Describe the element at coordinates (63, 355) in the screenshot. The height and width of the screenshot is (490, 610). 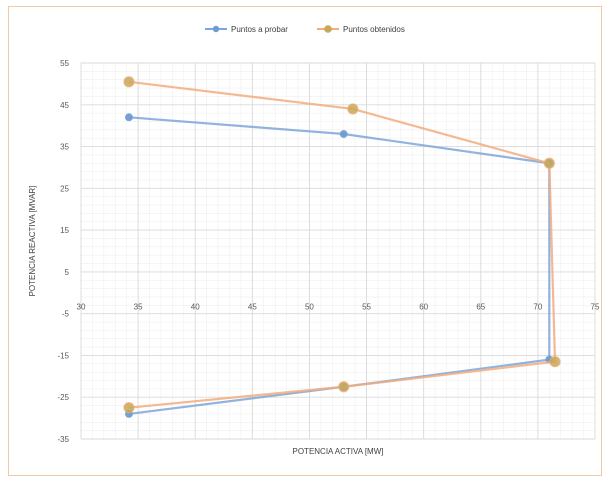
I see `y-tick-label: -15` at that location.